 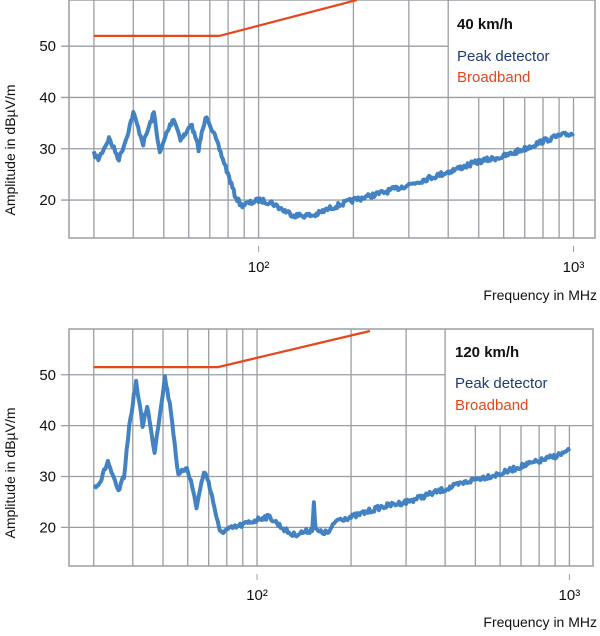 I want to click on legend-title: 120 km/h, so click(x=487, y=352).